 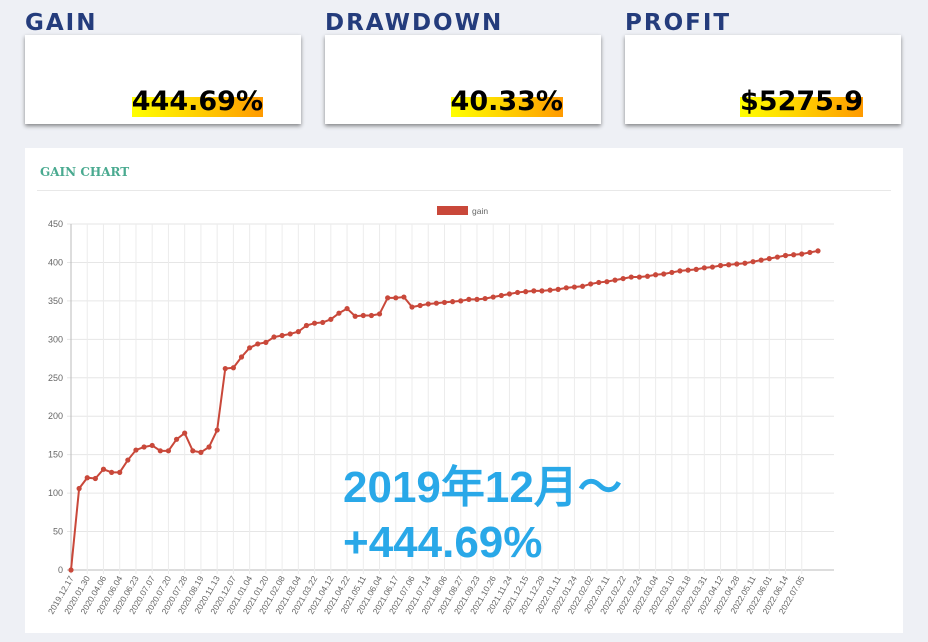 What do you see at coordinates (55, 416) in the screenshot?
I see `y-tick-label: 200` at bounding box center [55, 416].